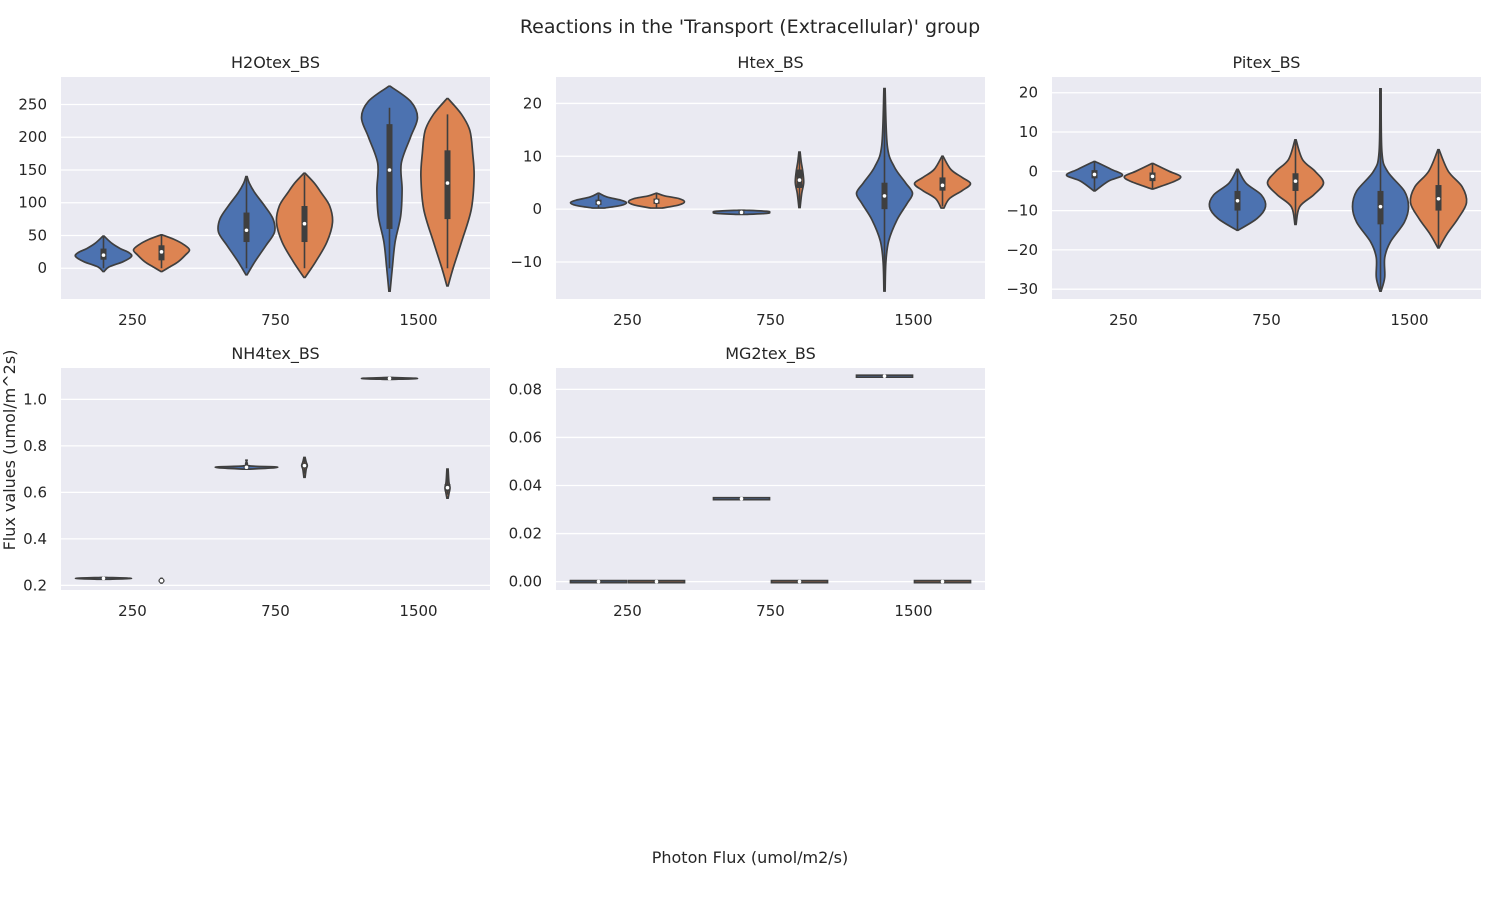  What do you see at coordinates (275, 63) in the screenshot?
I see `subplot-title: H2Otex_BS` at bounding box center [275, 63].